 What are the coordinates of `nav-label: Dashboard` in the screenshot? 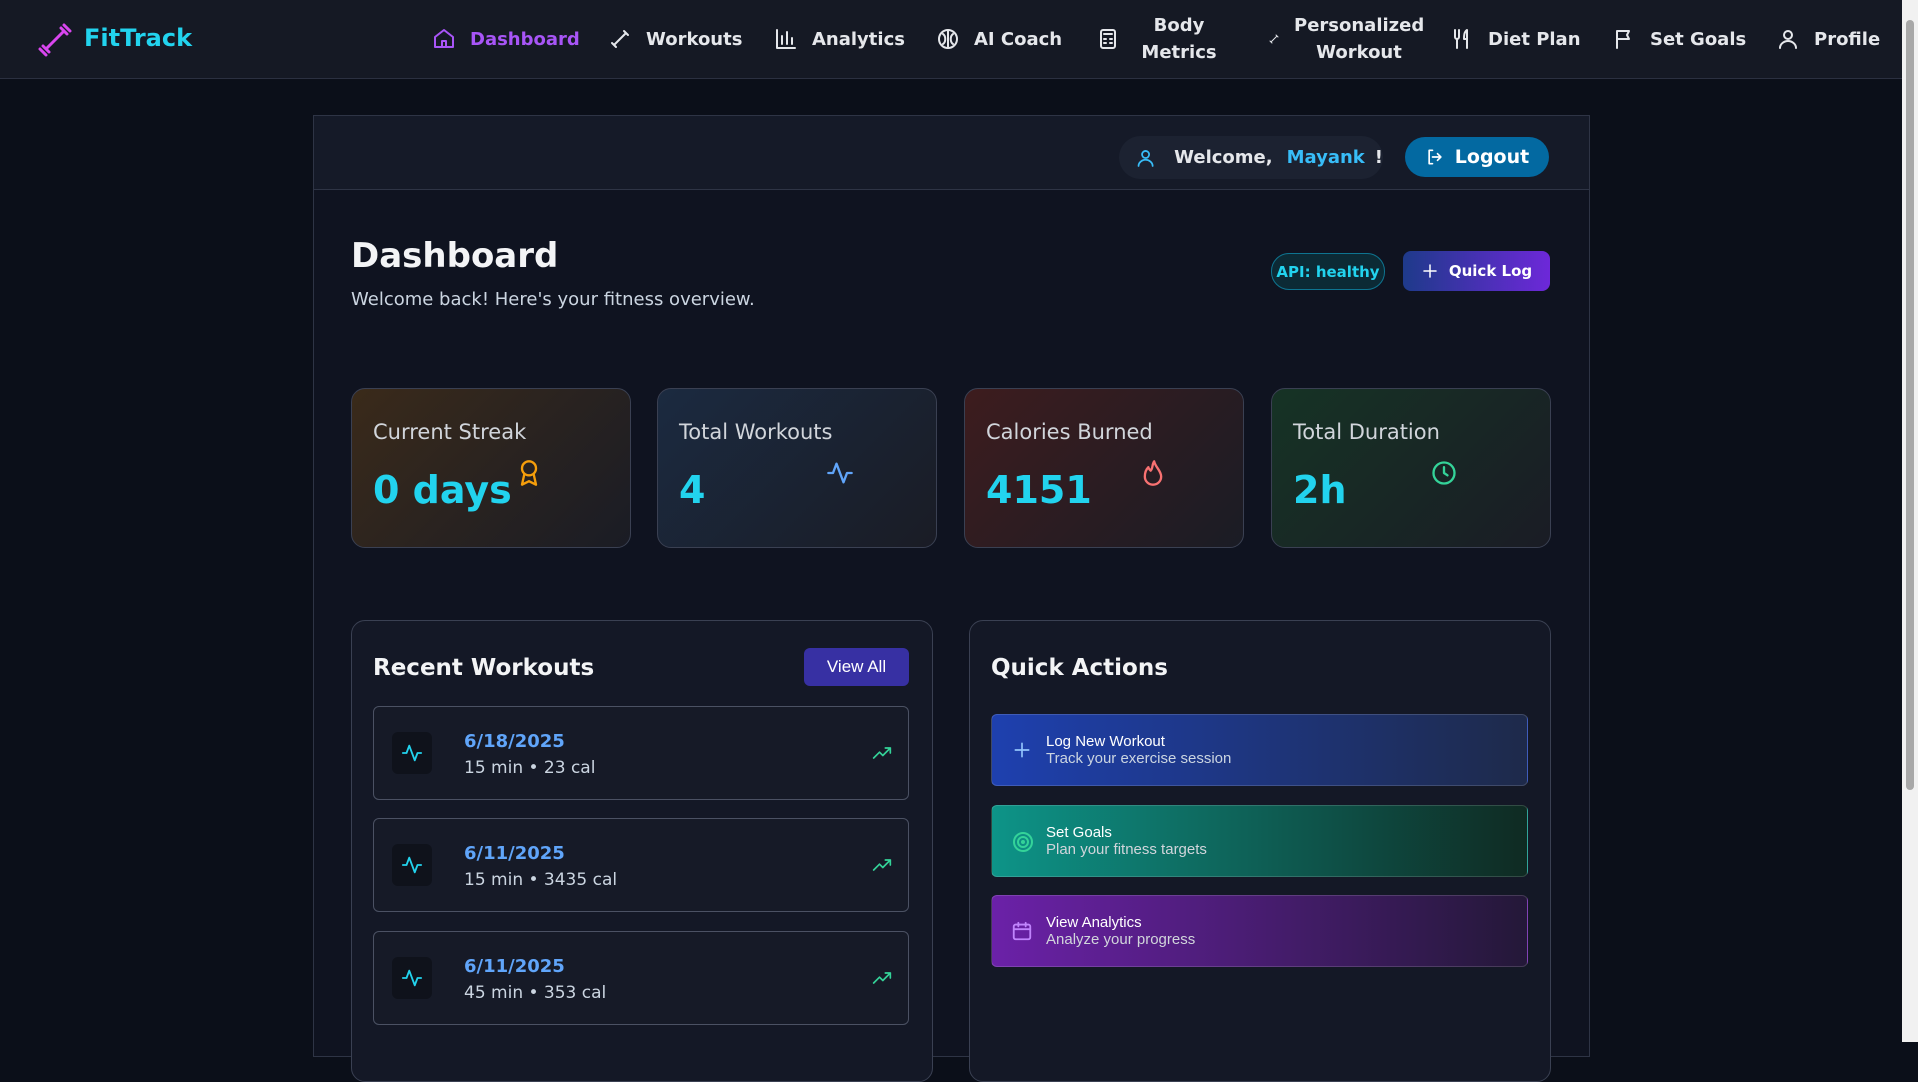 It's located at (525, 39).